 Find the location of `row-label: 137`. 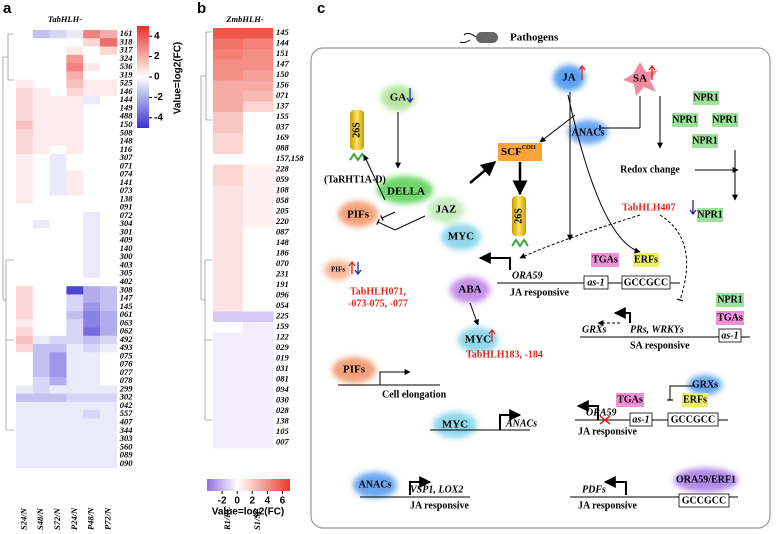

row-label: 137 is located at coordinates (283, 106).